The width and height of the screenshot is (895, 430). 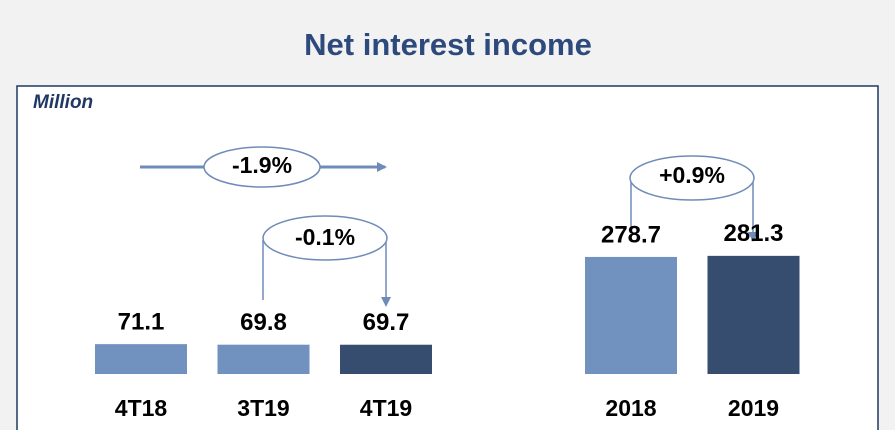 What do you see at coordinates (386, 322) in the screenshot?
I see `value-label: 69.7` at bounding box center [386, 322].